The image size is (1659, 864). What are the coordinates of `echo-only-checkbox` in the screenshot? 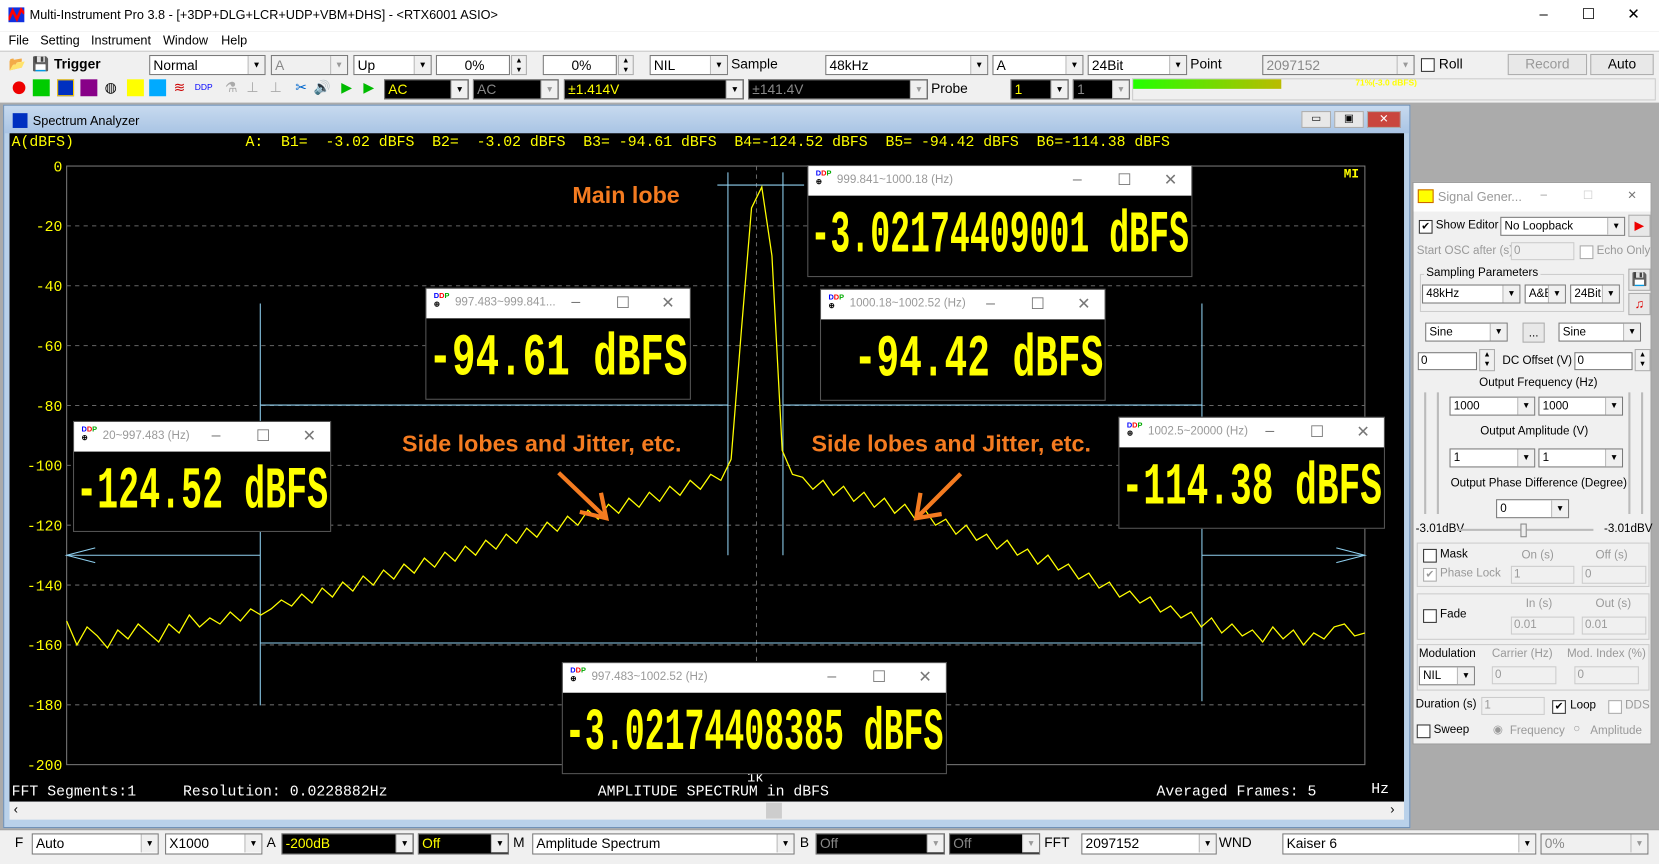 It's located at (1586, 252).